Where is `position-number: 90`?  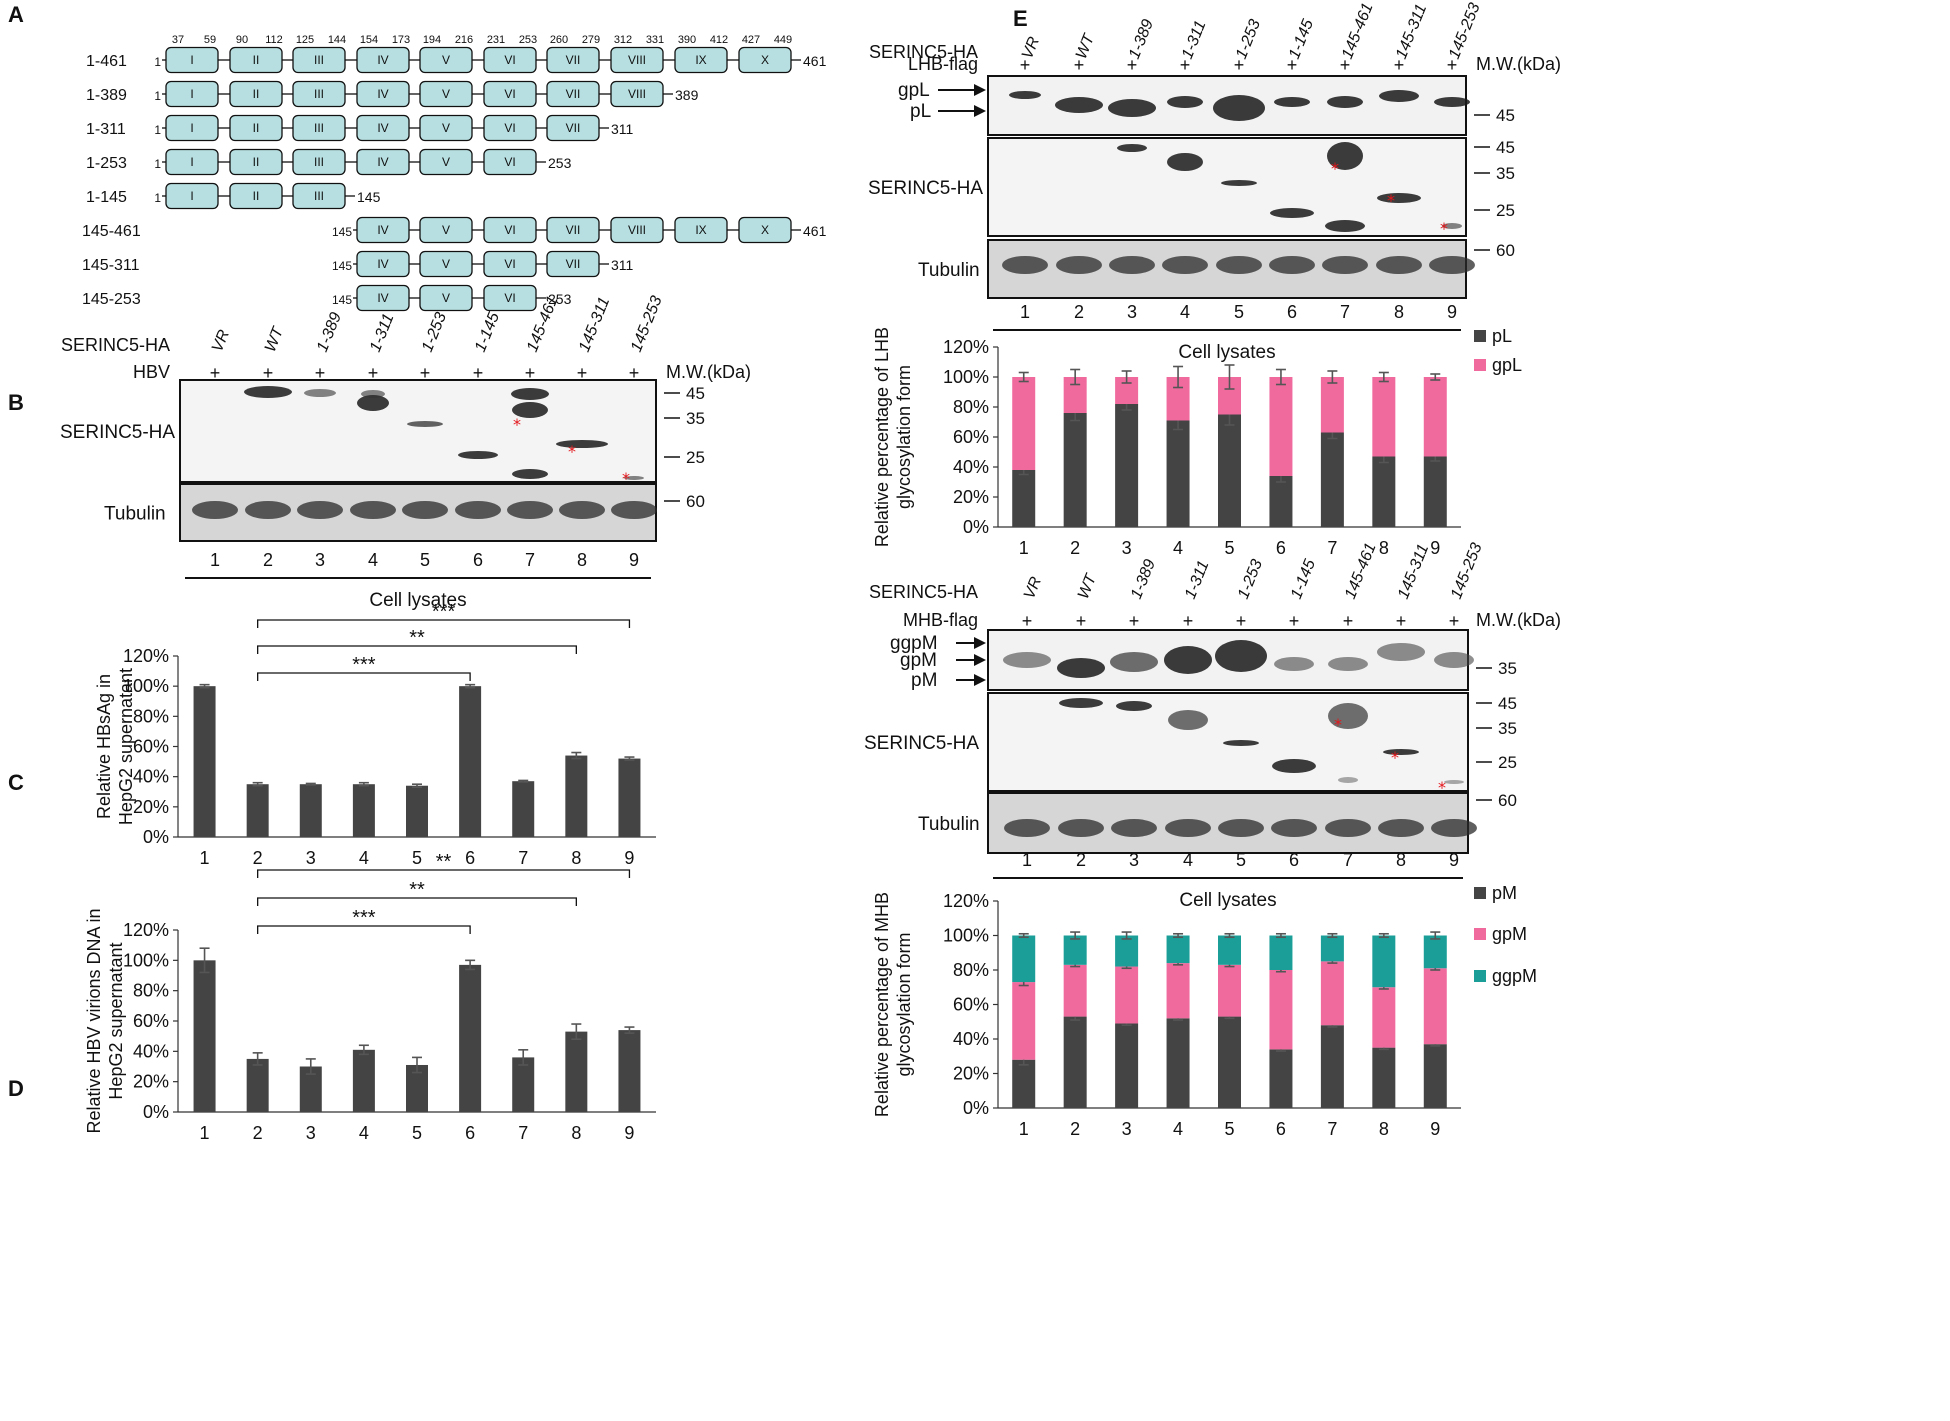 position-number: 90 is located at coordinates (242, 40).